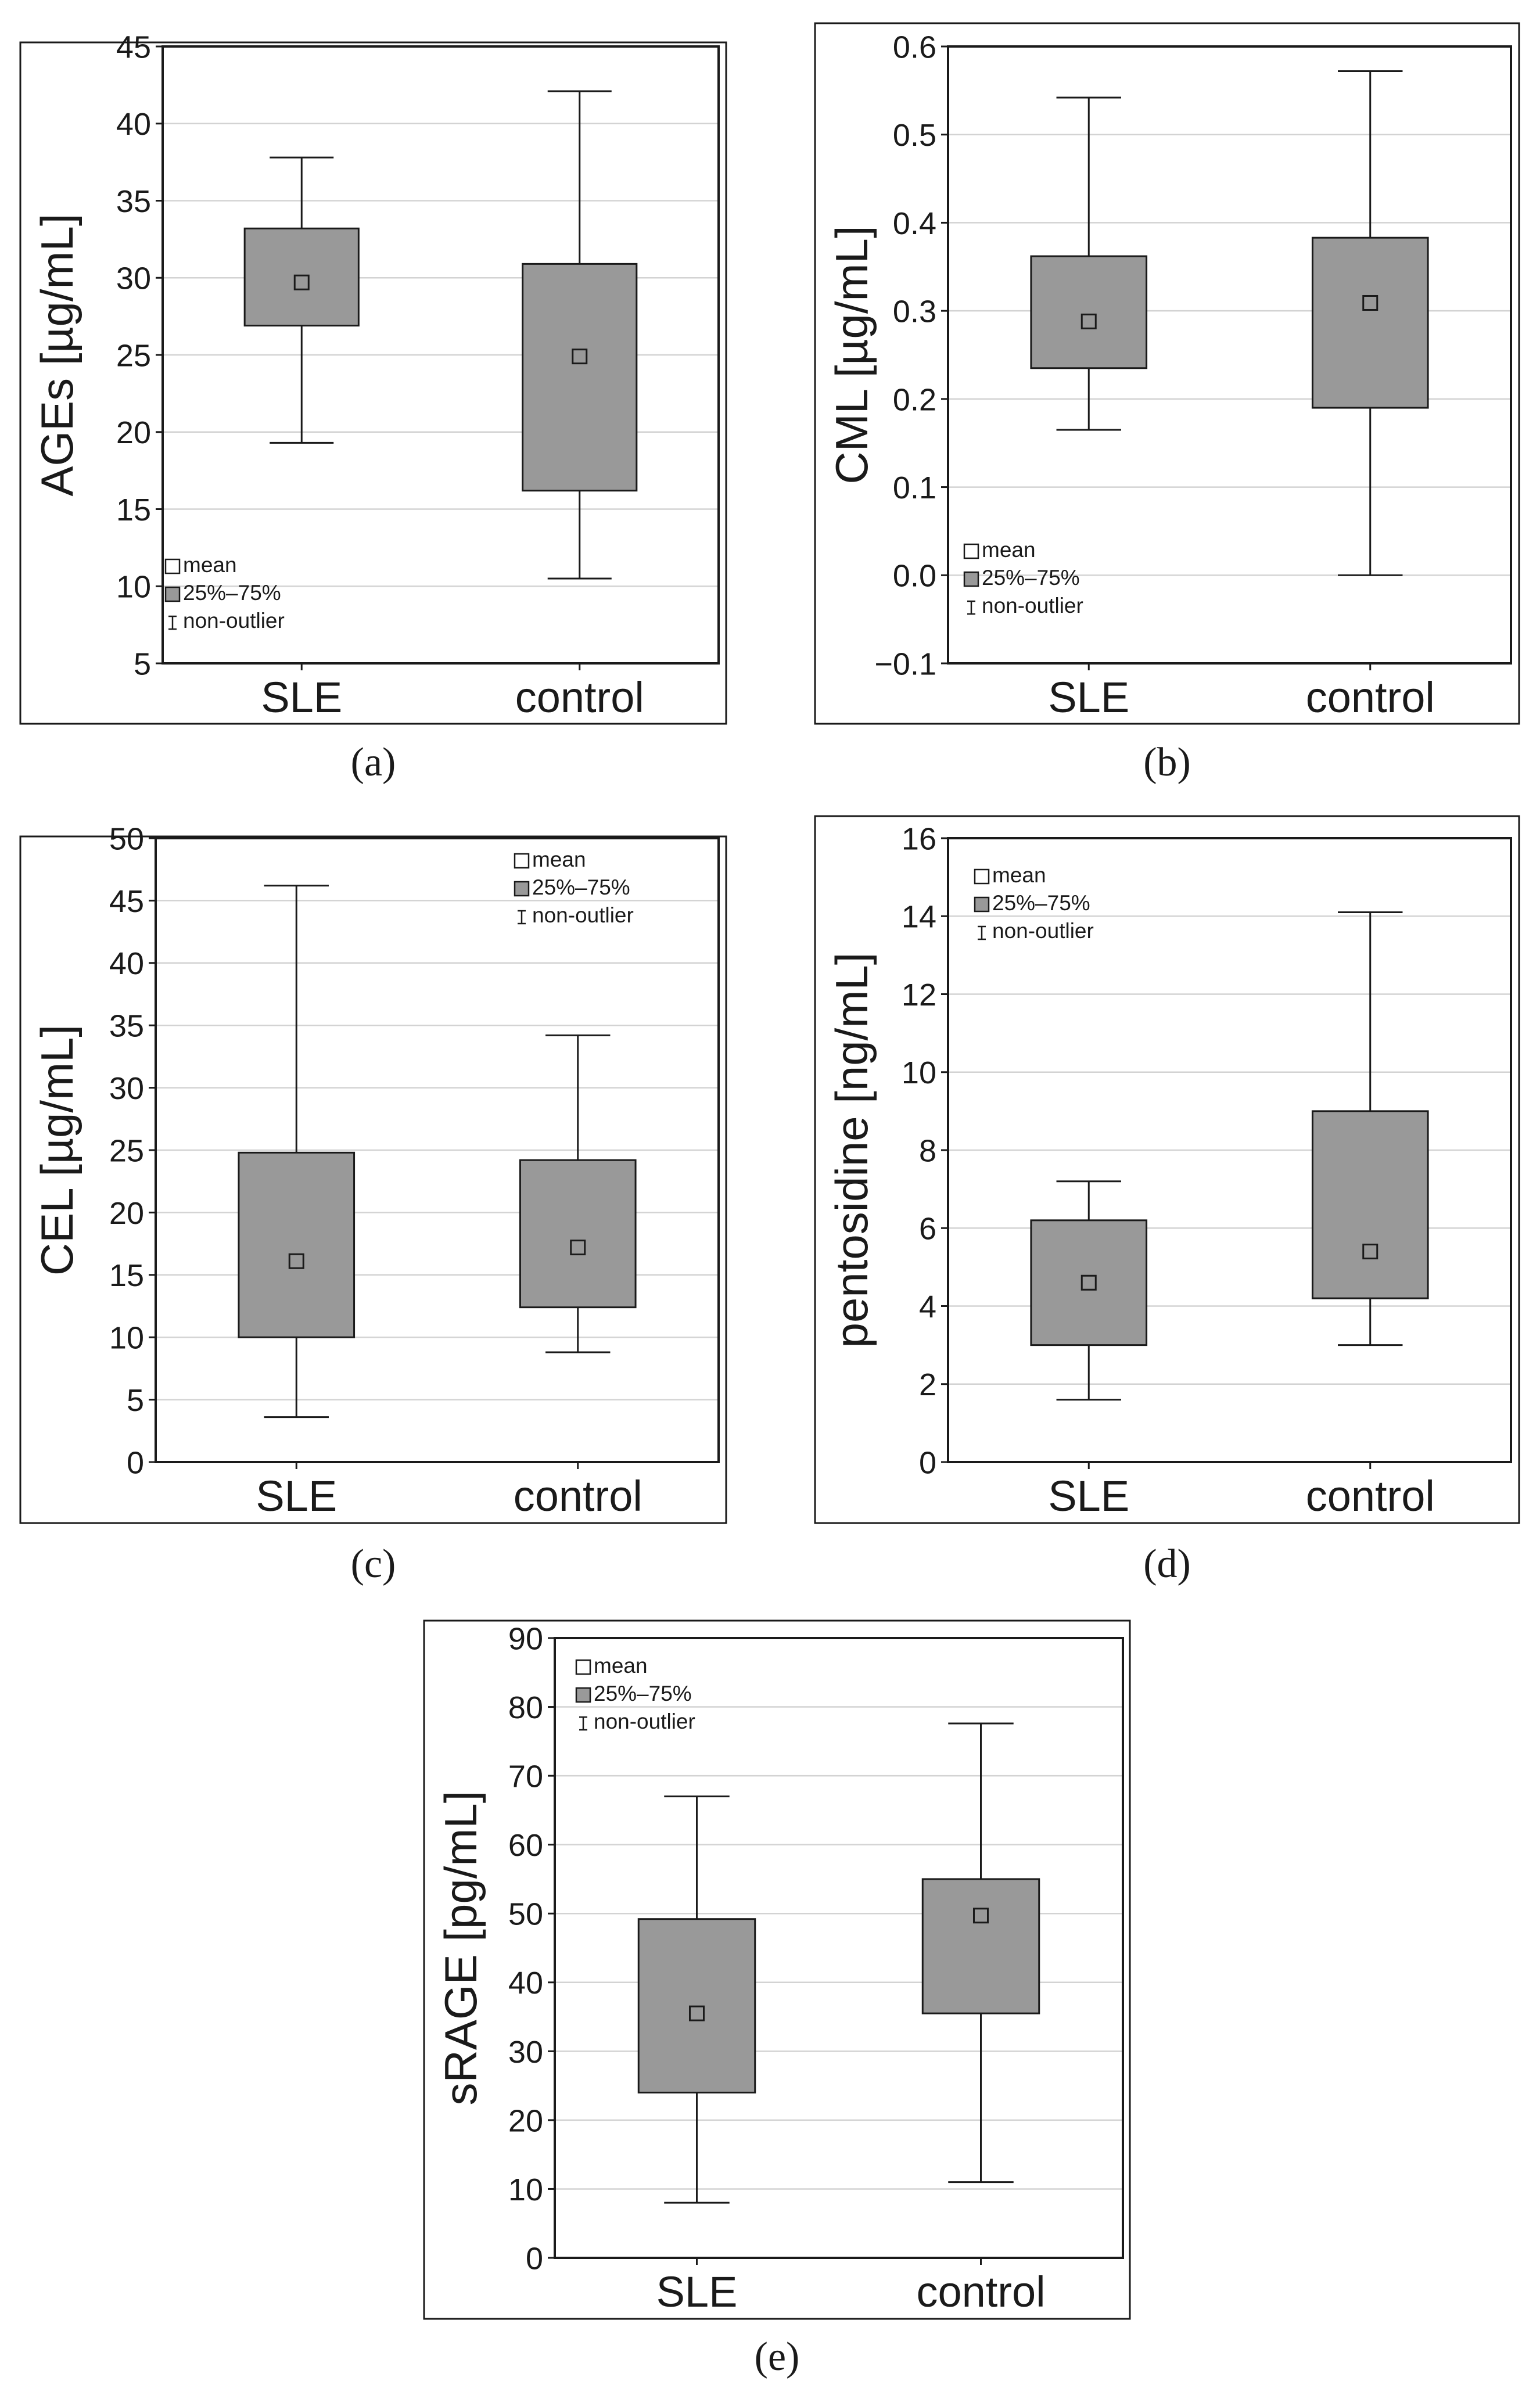  What do you see at coordinates (928, 1150) in the screenshot?
I see `y-tick-label: 8` at bounding box center [928, 1150].